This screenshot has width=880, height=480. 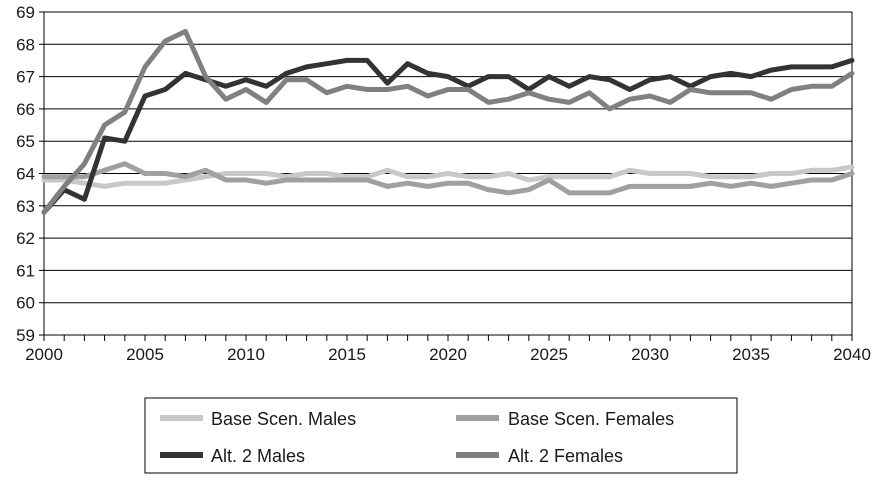 I want to click on y-tick-label: 65, so click(x=25, y=141).